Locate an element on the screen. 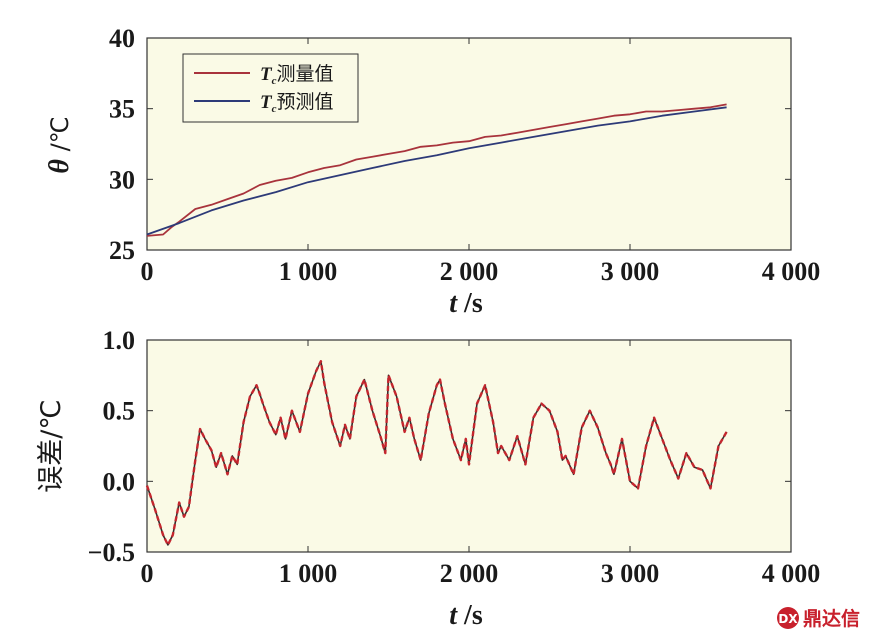  bottom-y-tick-label: 0.0 is located at coordinates (119, 481).